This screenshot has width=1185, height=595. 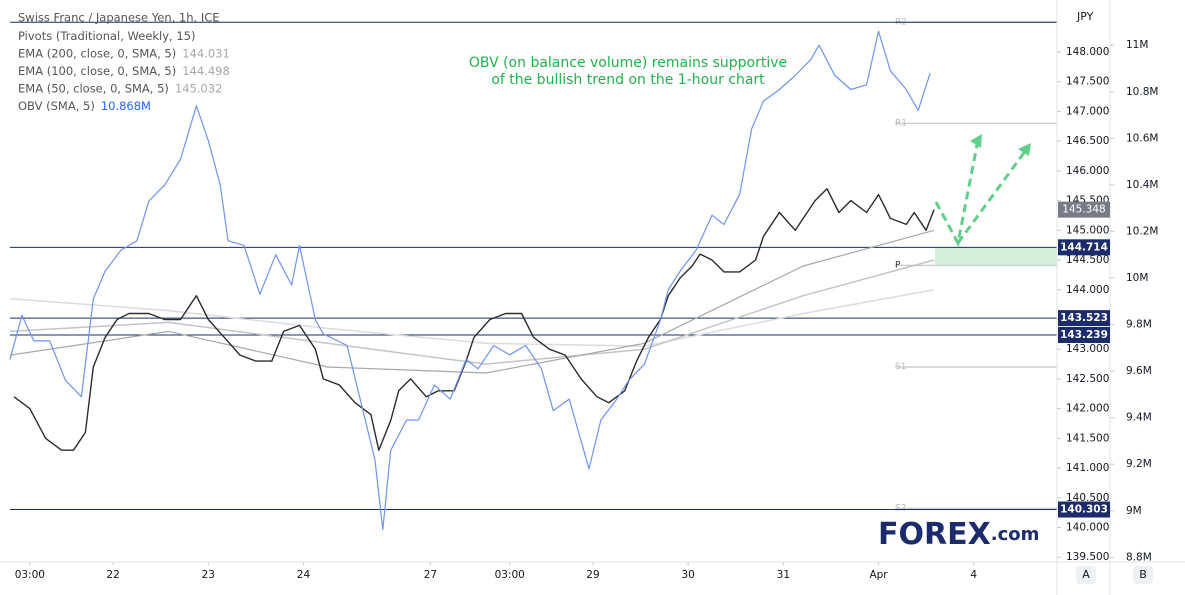 I want to click on x-tick-label: 27, so click(x=430, y=575).